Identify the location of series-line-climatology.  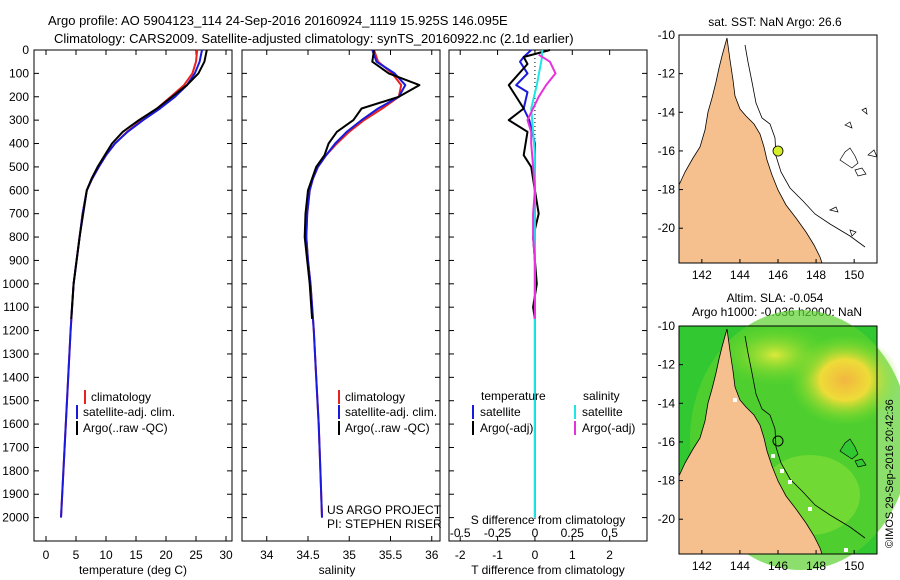
(129, 283).